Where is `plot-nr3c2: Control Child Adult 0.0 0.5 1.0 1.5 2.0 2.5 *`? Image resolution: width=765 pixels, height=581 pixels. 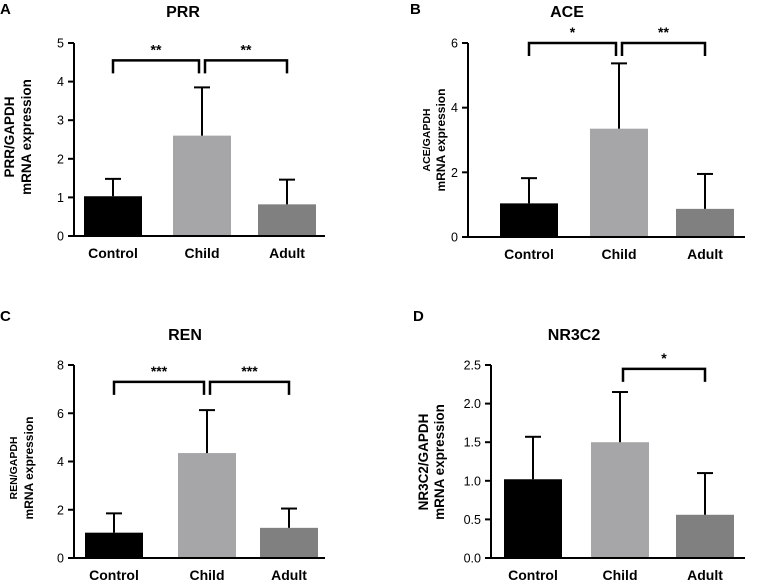 plot-nr3c2: Control Child Adult 0.0 0.5 1.0 1.5 2.0 2.5 * is located at coordinates (604, 465).